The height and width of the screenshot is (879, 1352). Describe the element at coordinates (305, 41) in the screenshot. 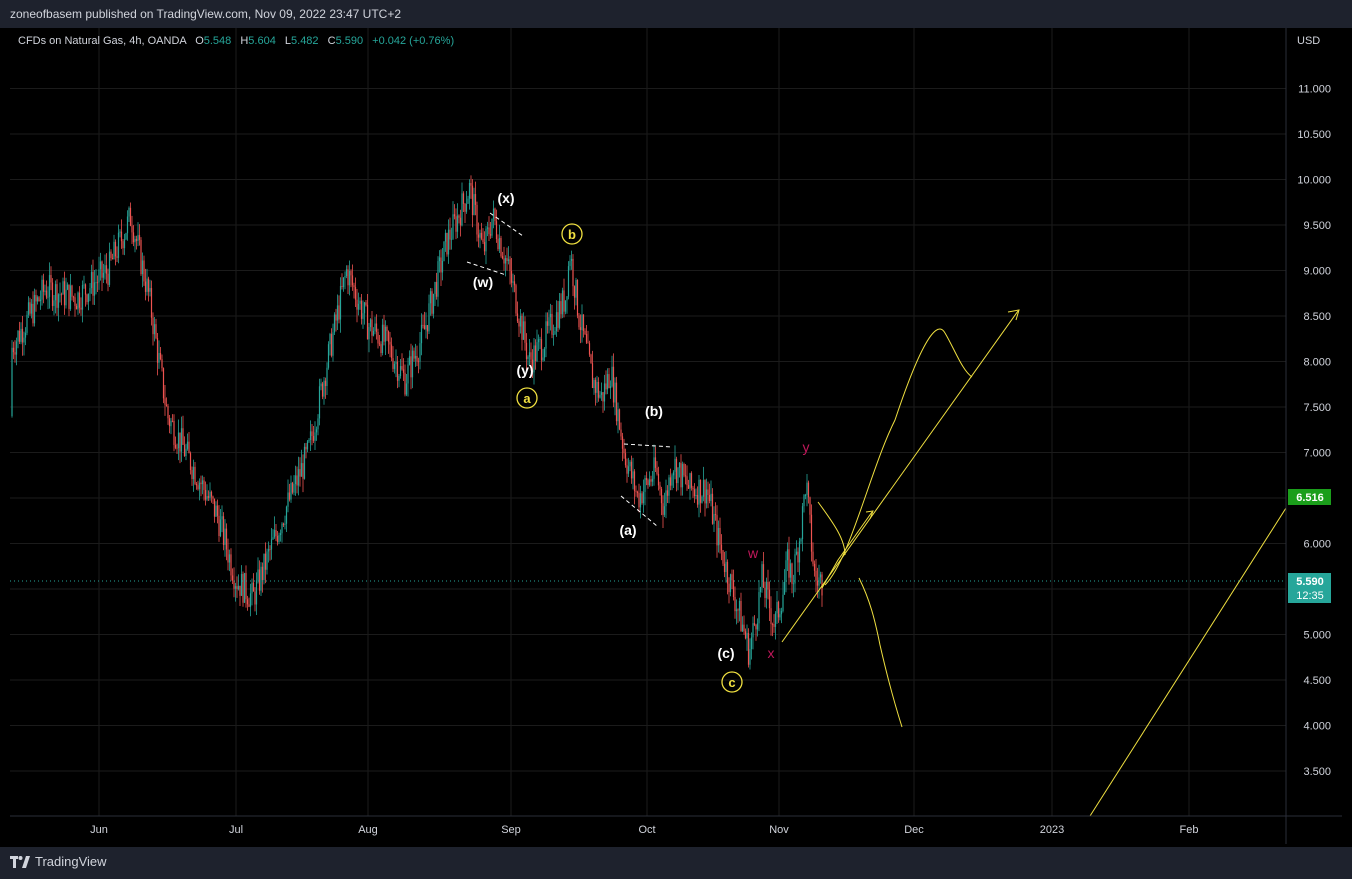

I see `low-value: 5.482` at that location.